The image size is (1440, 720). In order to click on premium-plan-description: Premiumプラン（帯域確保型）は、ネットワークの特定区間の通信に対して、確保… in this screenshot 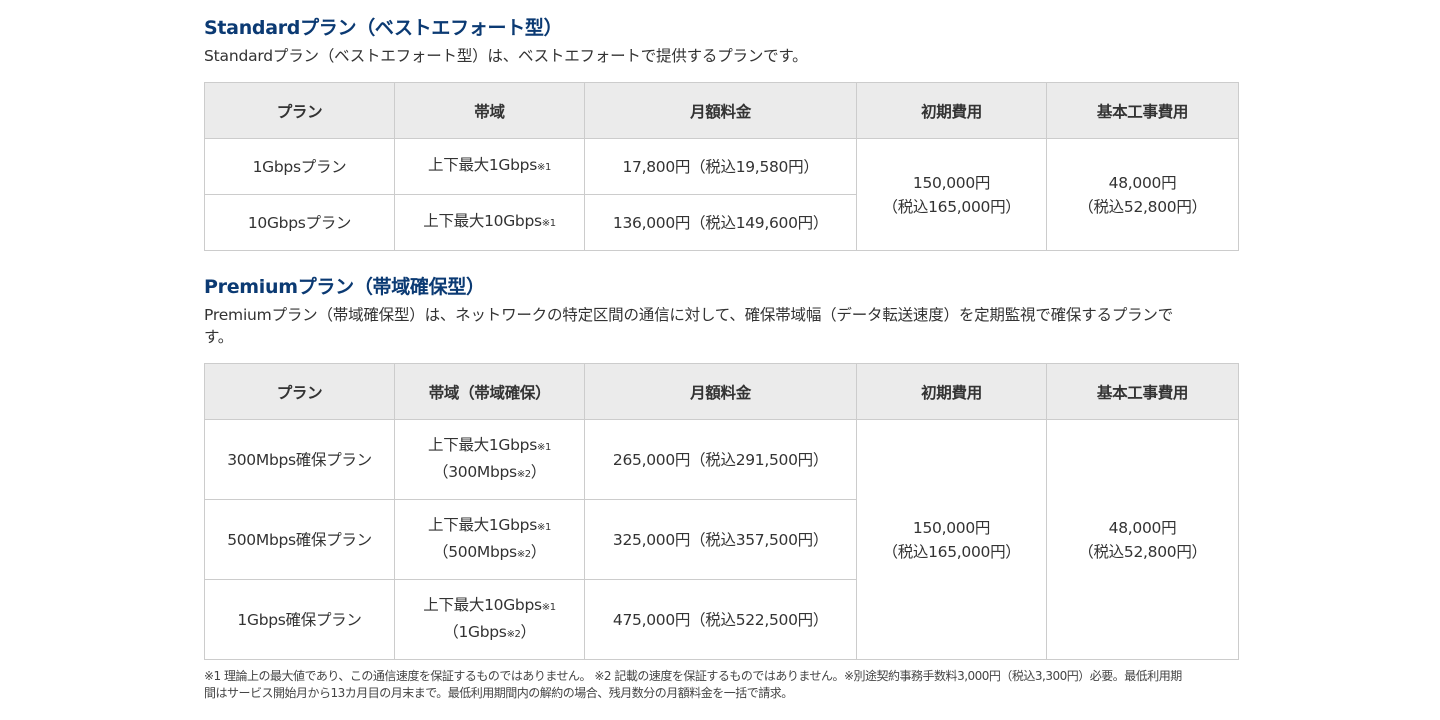, I will do `click(721, 326)`.